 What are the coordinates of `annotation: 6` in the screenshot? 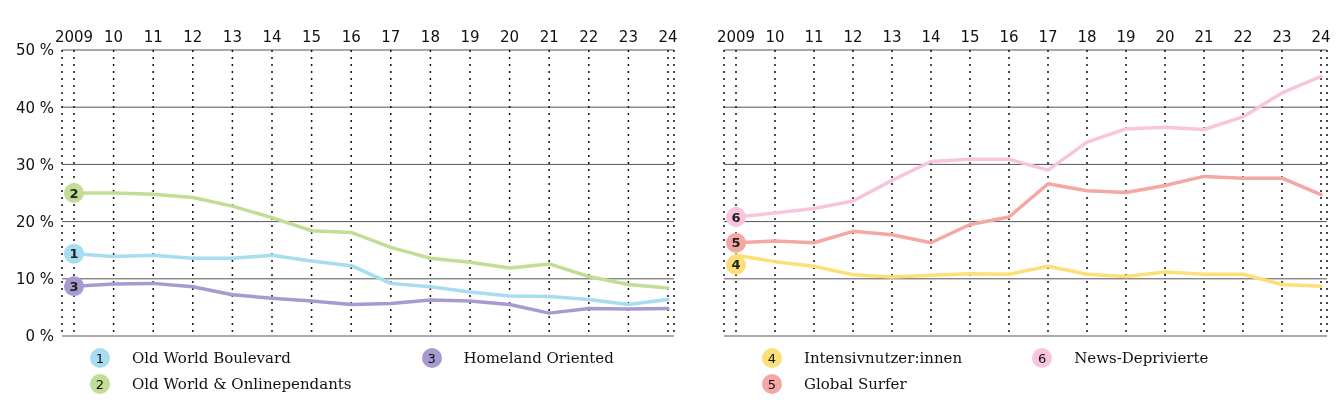 It's located at (736, 217).